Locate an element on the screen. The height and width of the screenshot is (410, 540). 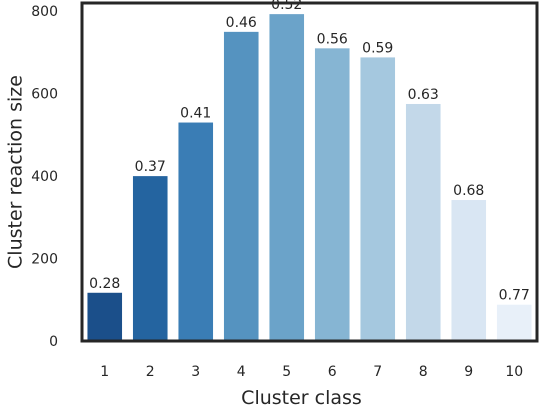
x-tick-label-9: 9 is located at coordinates (468, 372).